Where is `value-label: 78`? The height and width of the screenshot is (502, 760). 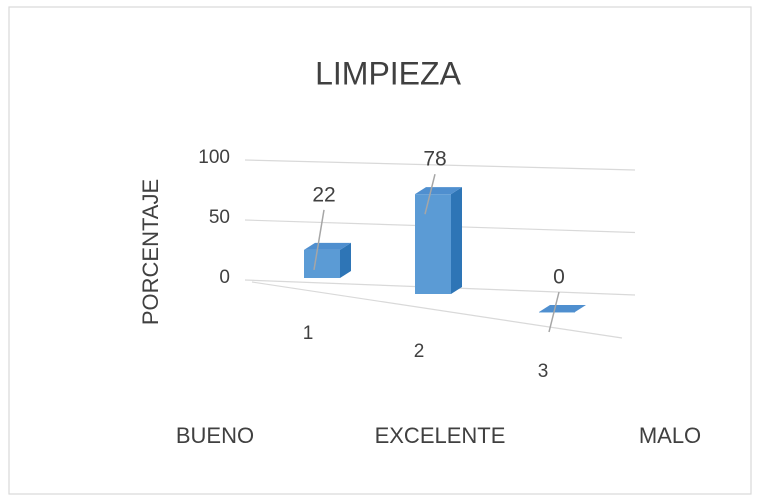 value-label: 78 is located at coordinates (434, 159).